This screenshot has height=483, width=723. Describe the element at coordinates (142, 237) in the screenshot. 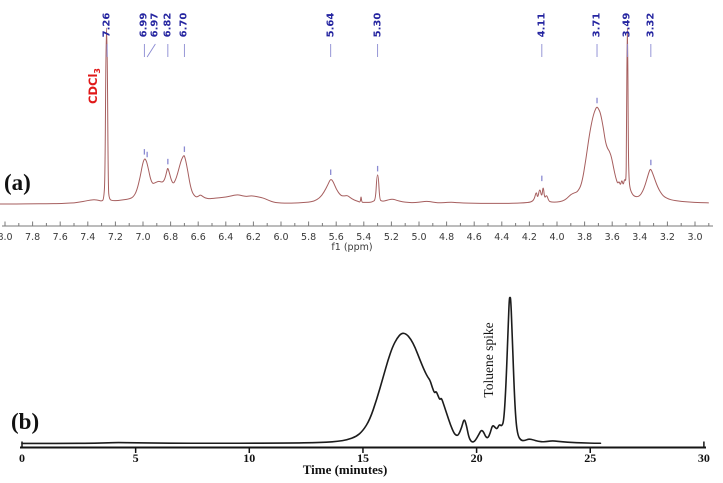

I see `nmr-axis-tick-label: 7.0` at that location.